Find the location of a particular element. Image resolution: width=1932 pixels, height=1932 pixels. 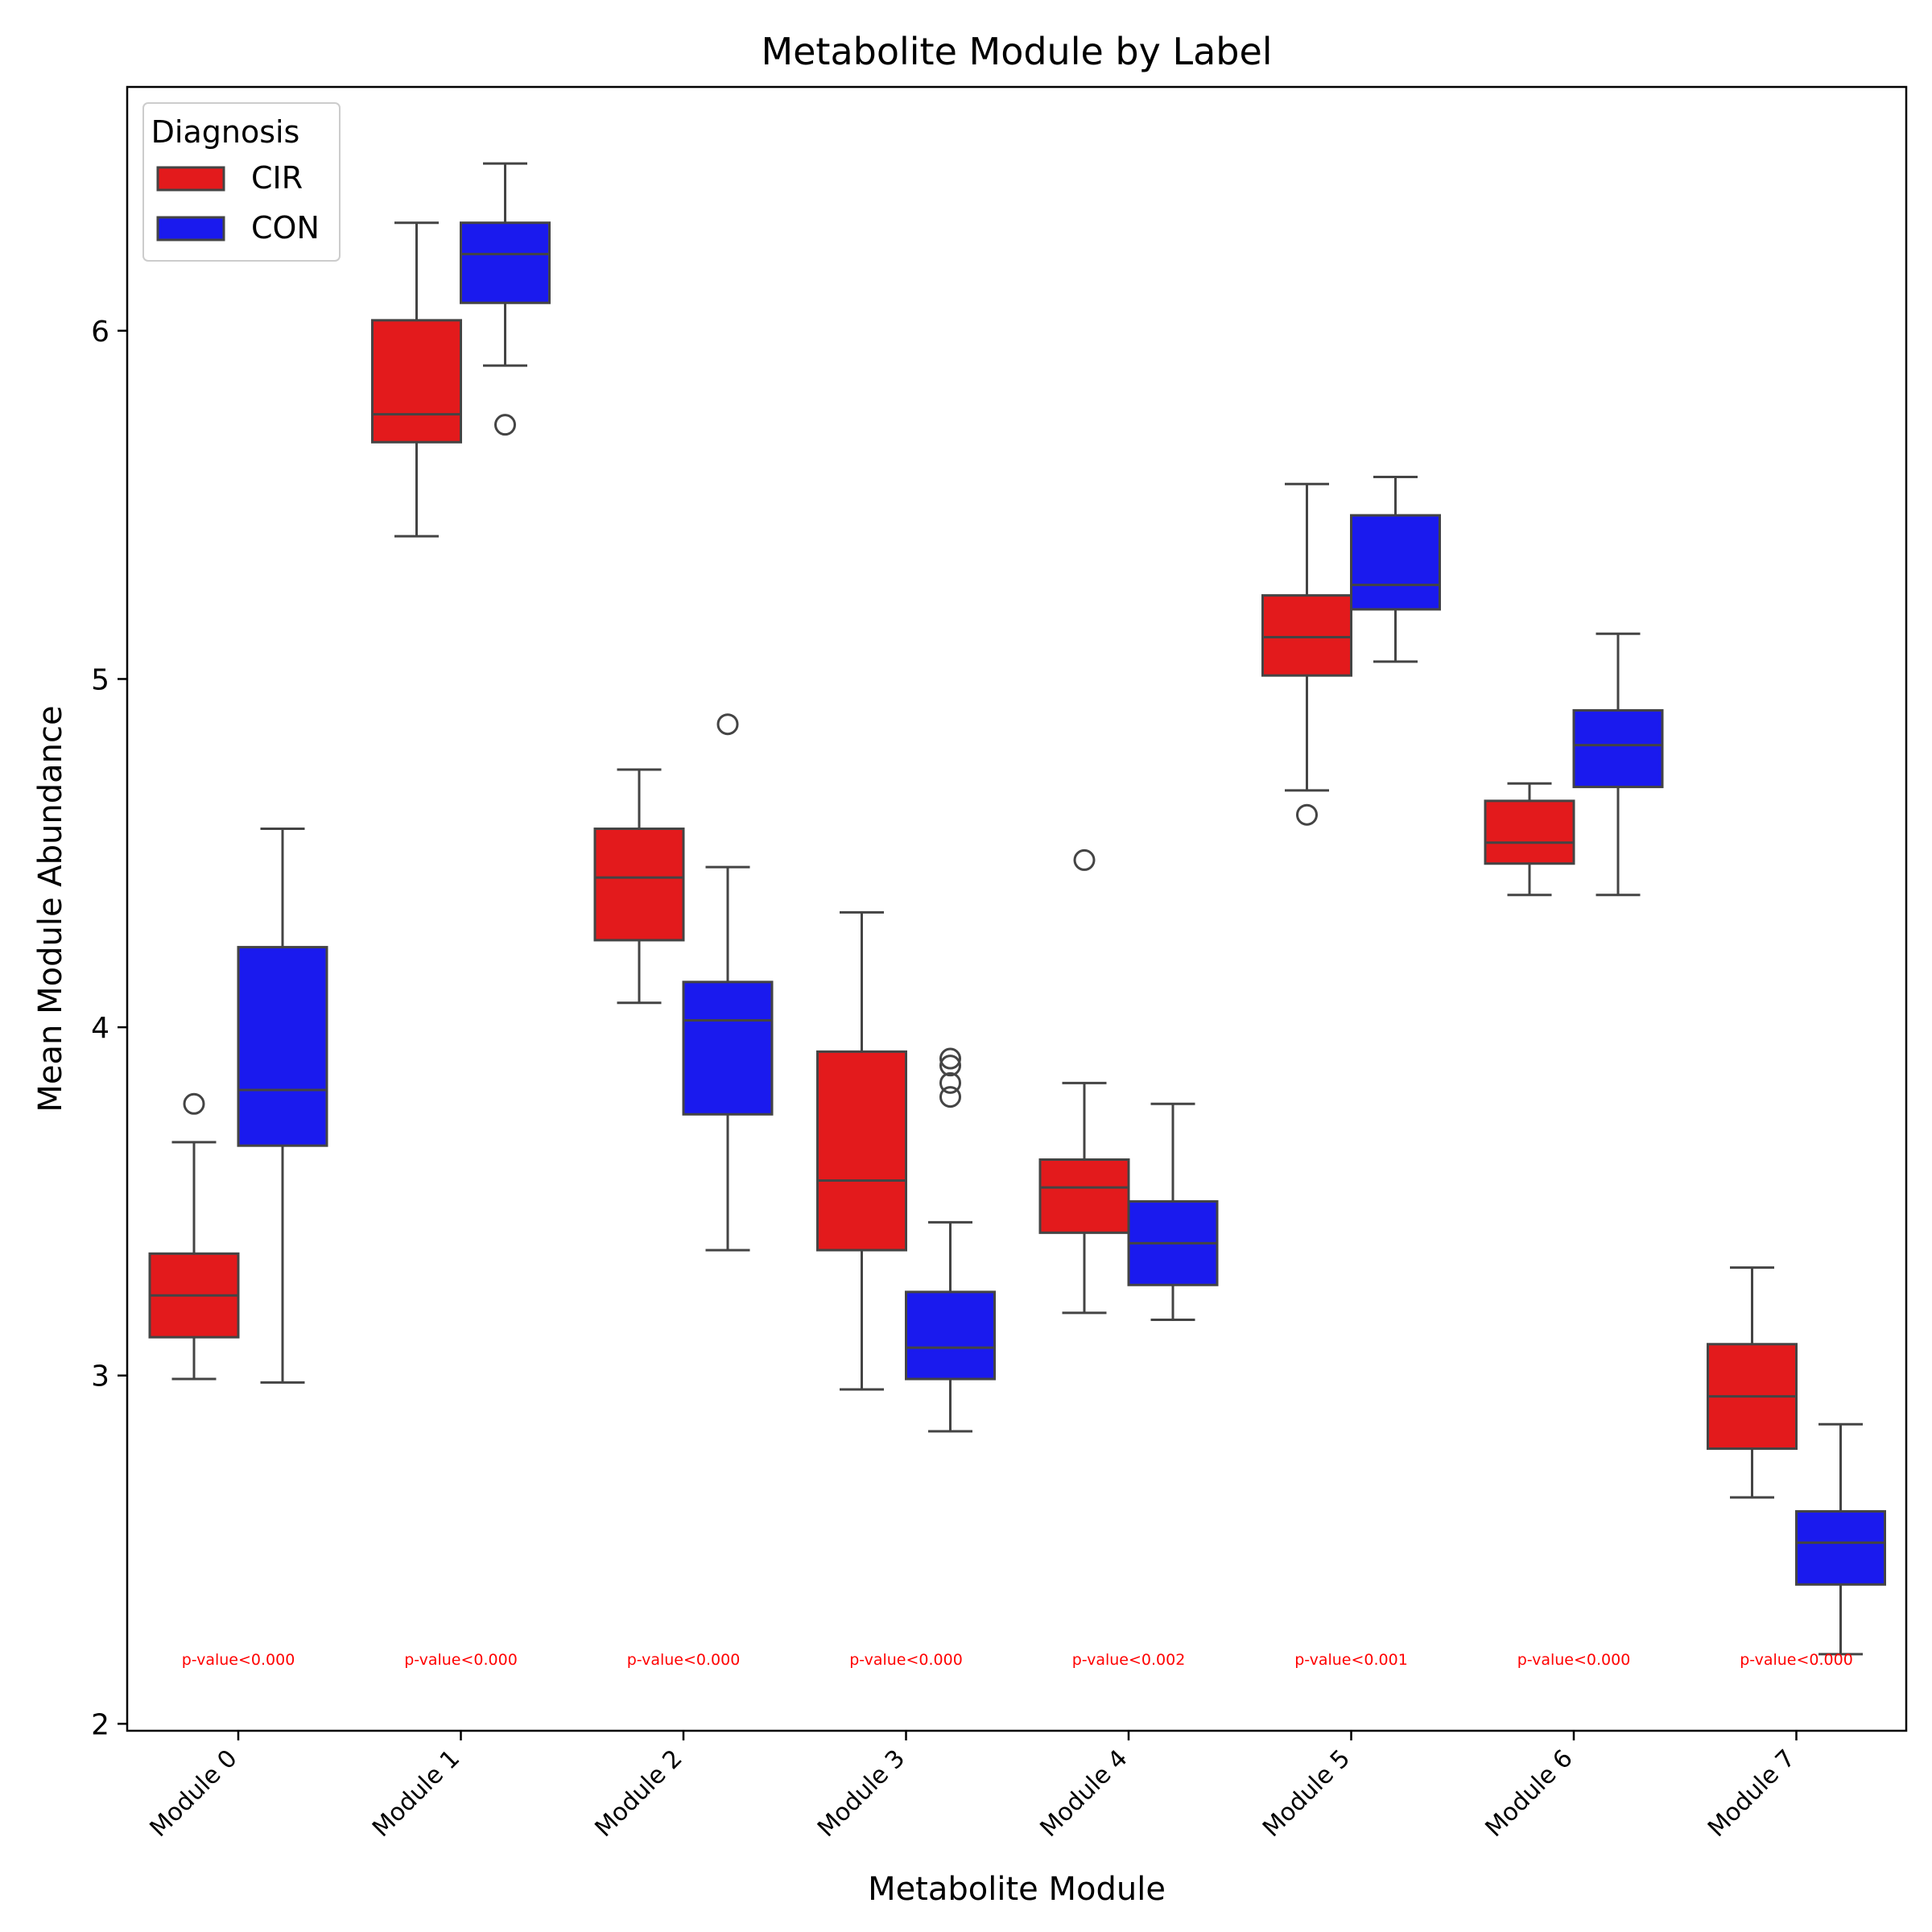

p-value-annotation: p-value<0.002 is located at coordinates (1129, 1660).